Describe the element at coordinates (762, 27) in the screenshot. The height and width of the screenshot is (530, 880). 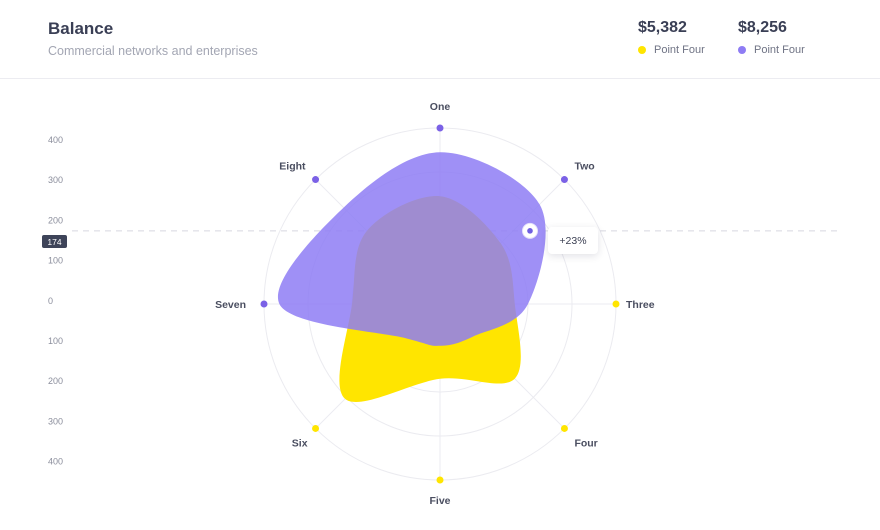
I see `stat-value: $8,256` at that location.